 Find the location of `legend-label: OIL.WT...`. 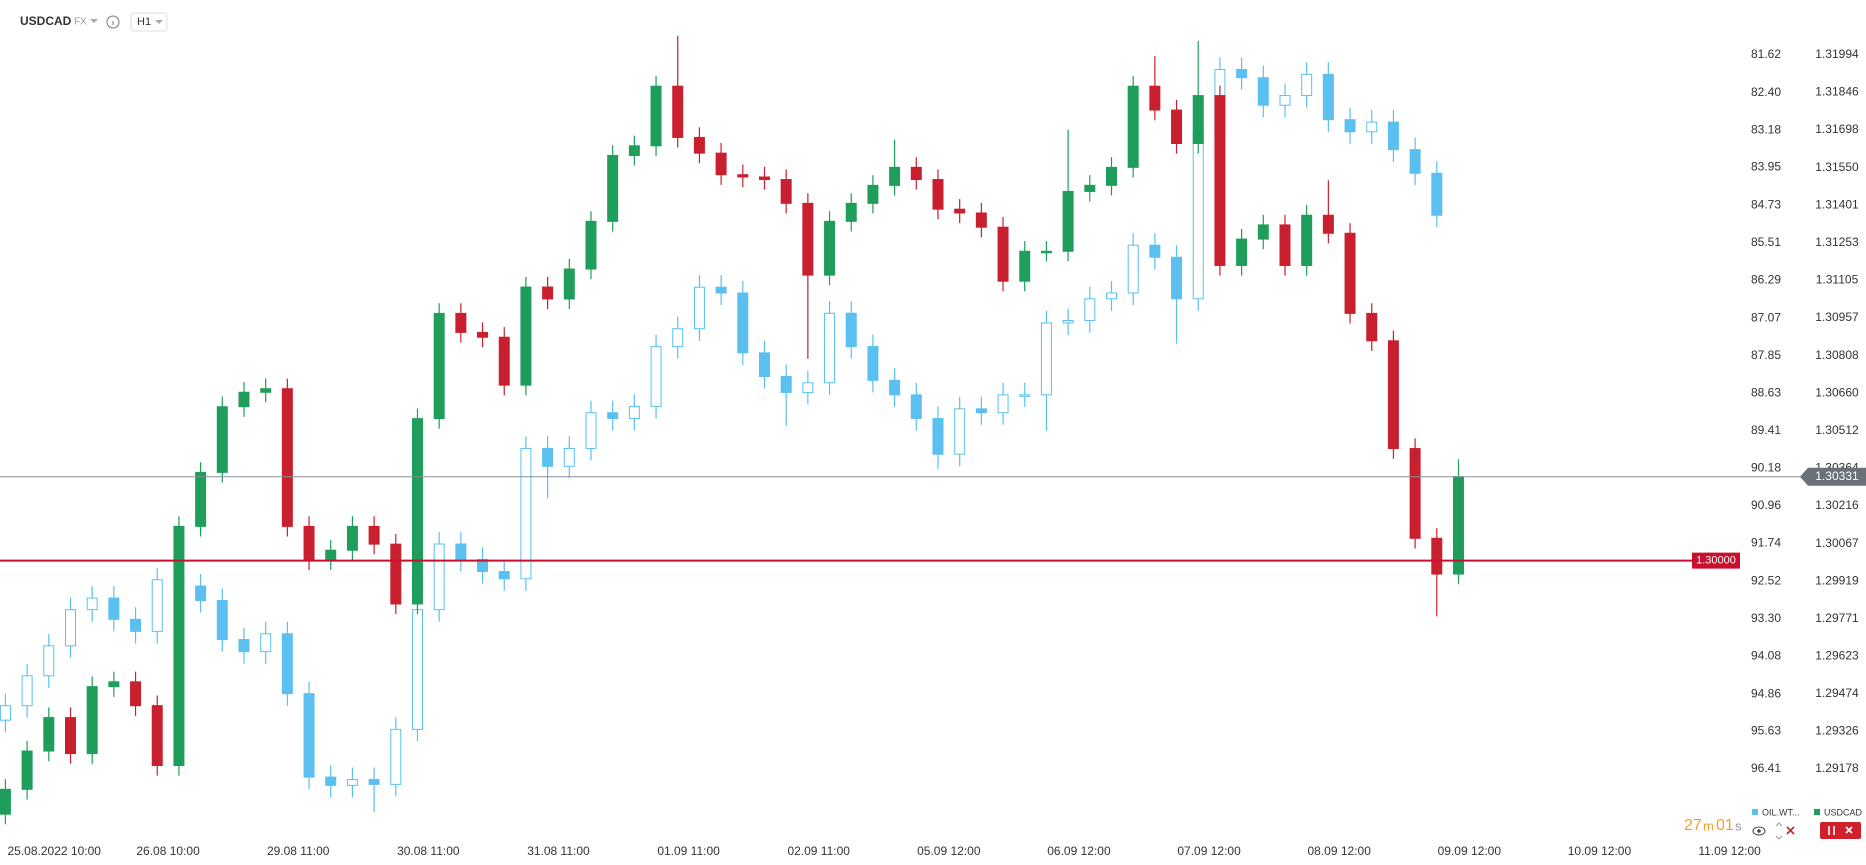

legend-label: OIL.WT... is located at coordinates (1781, 812).